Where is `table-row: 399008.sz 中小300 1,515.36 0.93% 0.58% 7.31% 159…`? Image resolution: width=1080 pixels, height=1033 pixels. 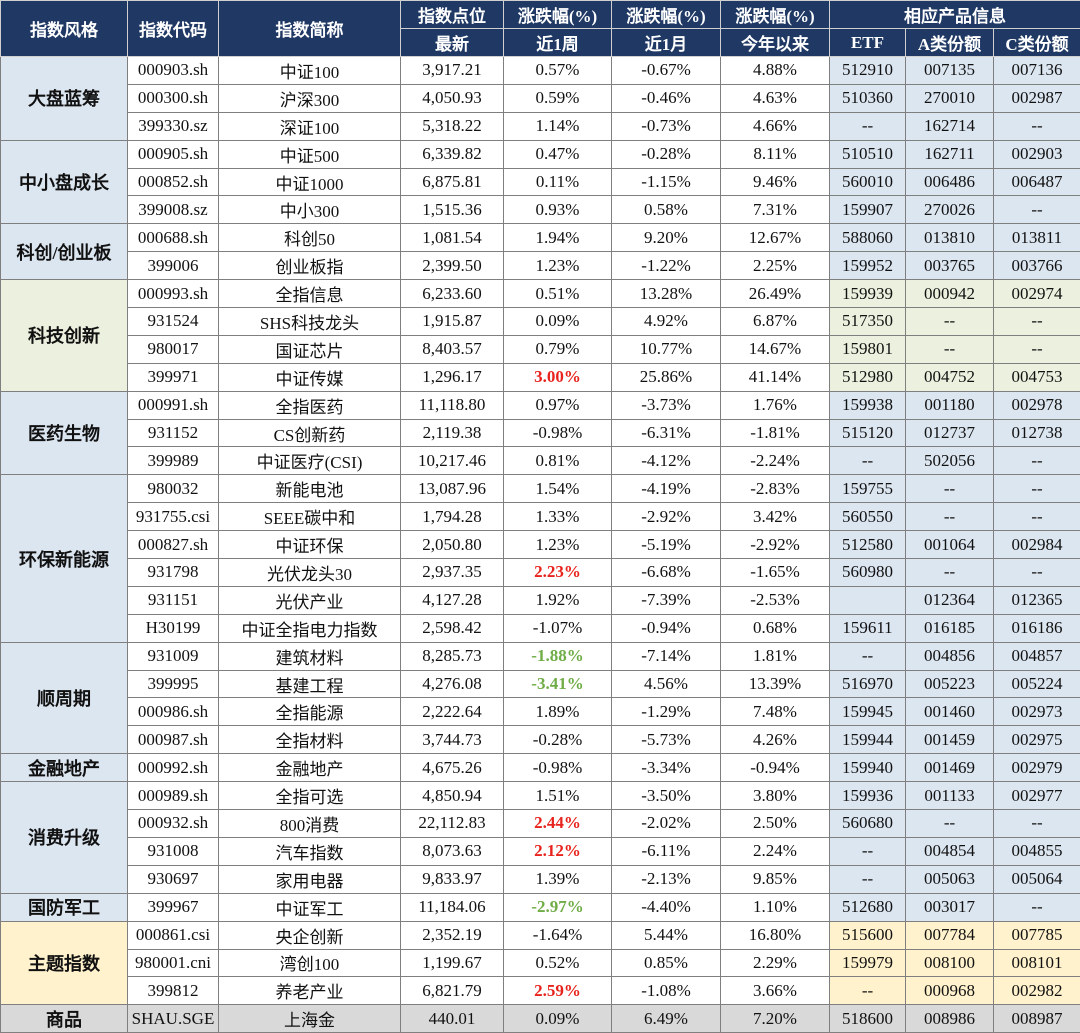
table-row: 399008.sz 中小300 1,515.36 0.93% 0.58% 7.31% 159… is located at coordinates (540, 210).